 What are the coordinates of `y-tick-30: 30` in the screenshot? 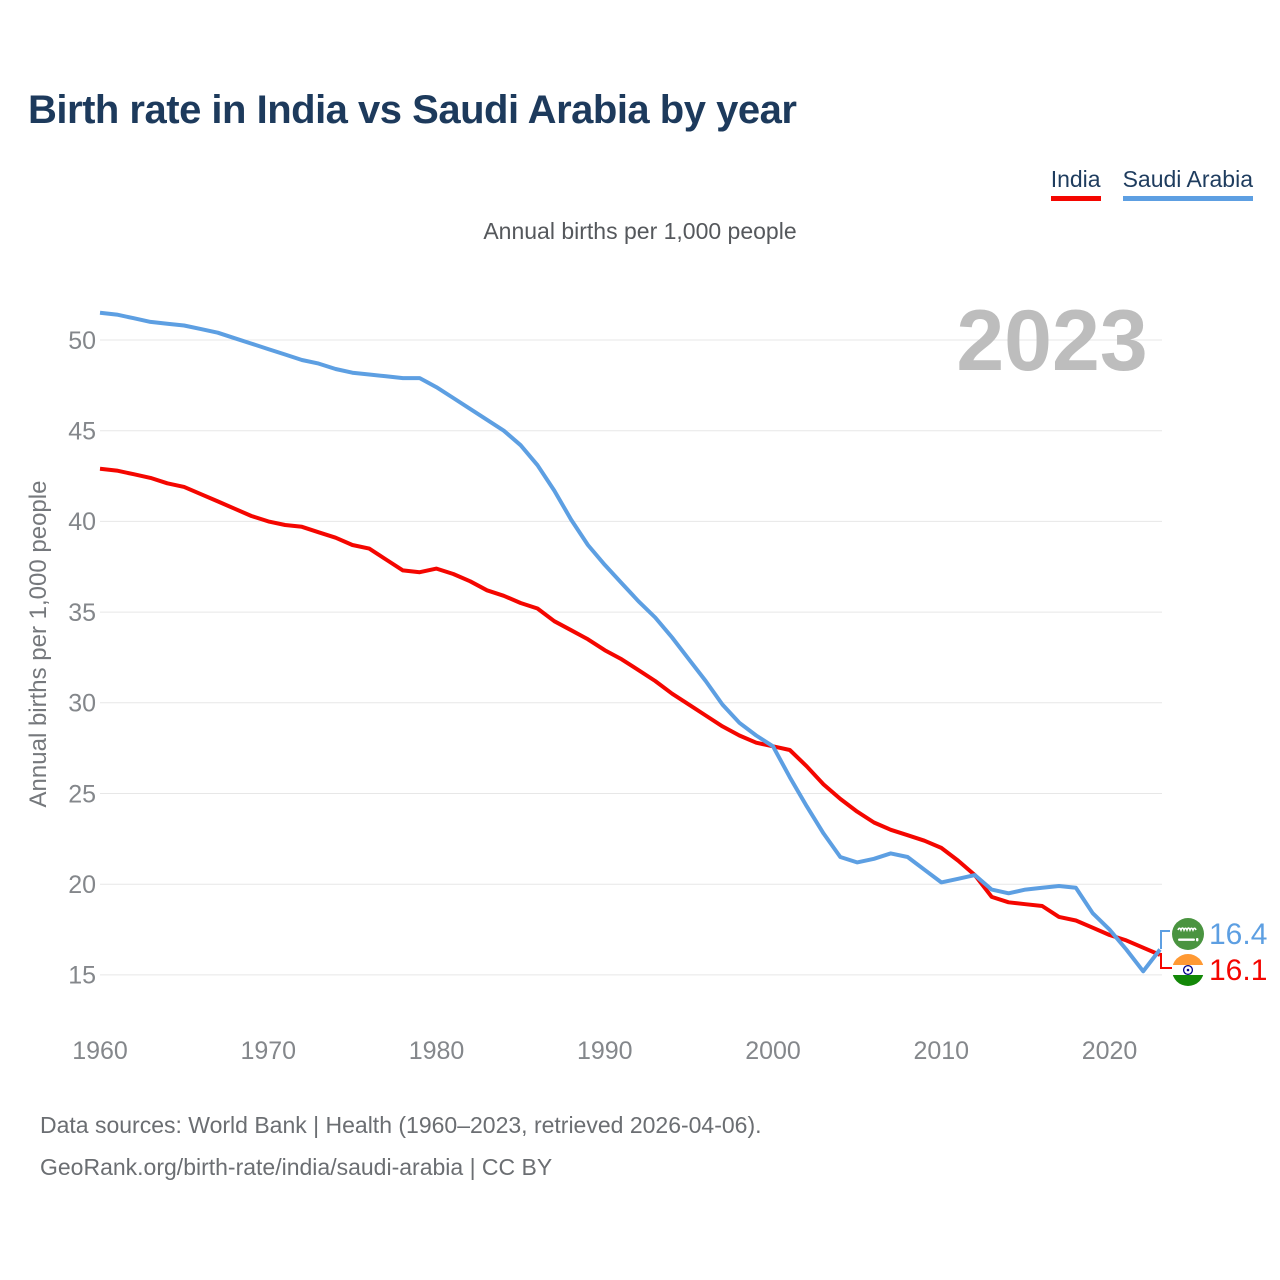 It's located at (82, 704).